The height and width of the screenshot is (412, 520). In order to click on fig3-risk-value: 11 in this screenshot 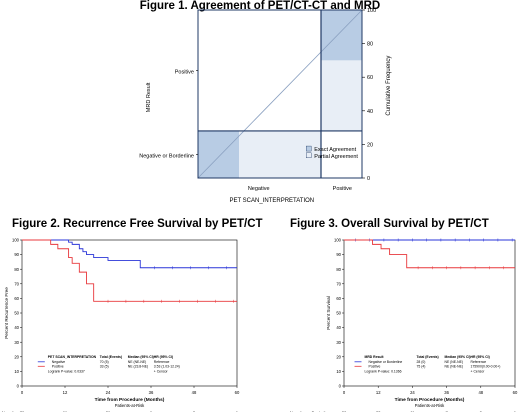, I will do `click(412, 411)`.